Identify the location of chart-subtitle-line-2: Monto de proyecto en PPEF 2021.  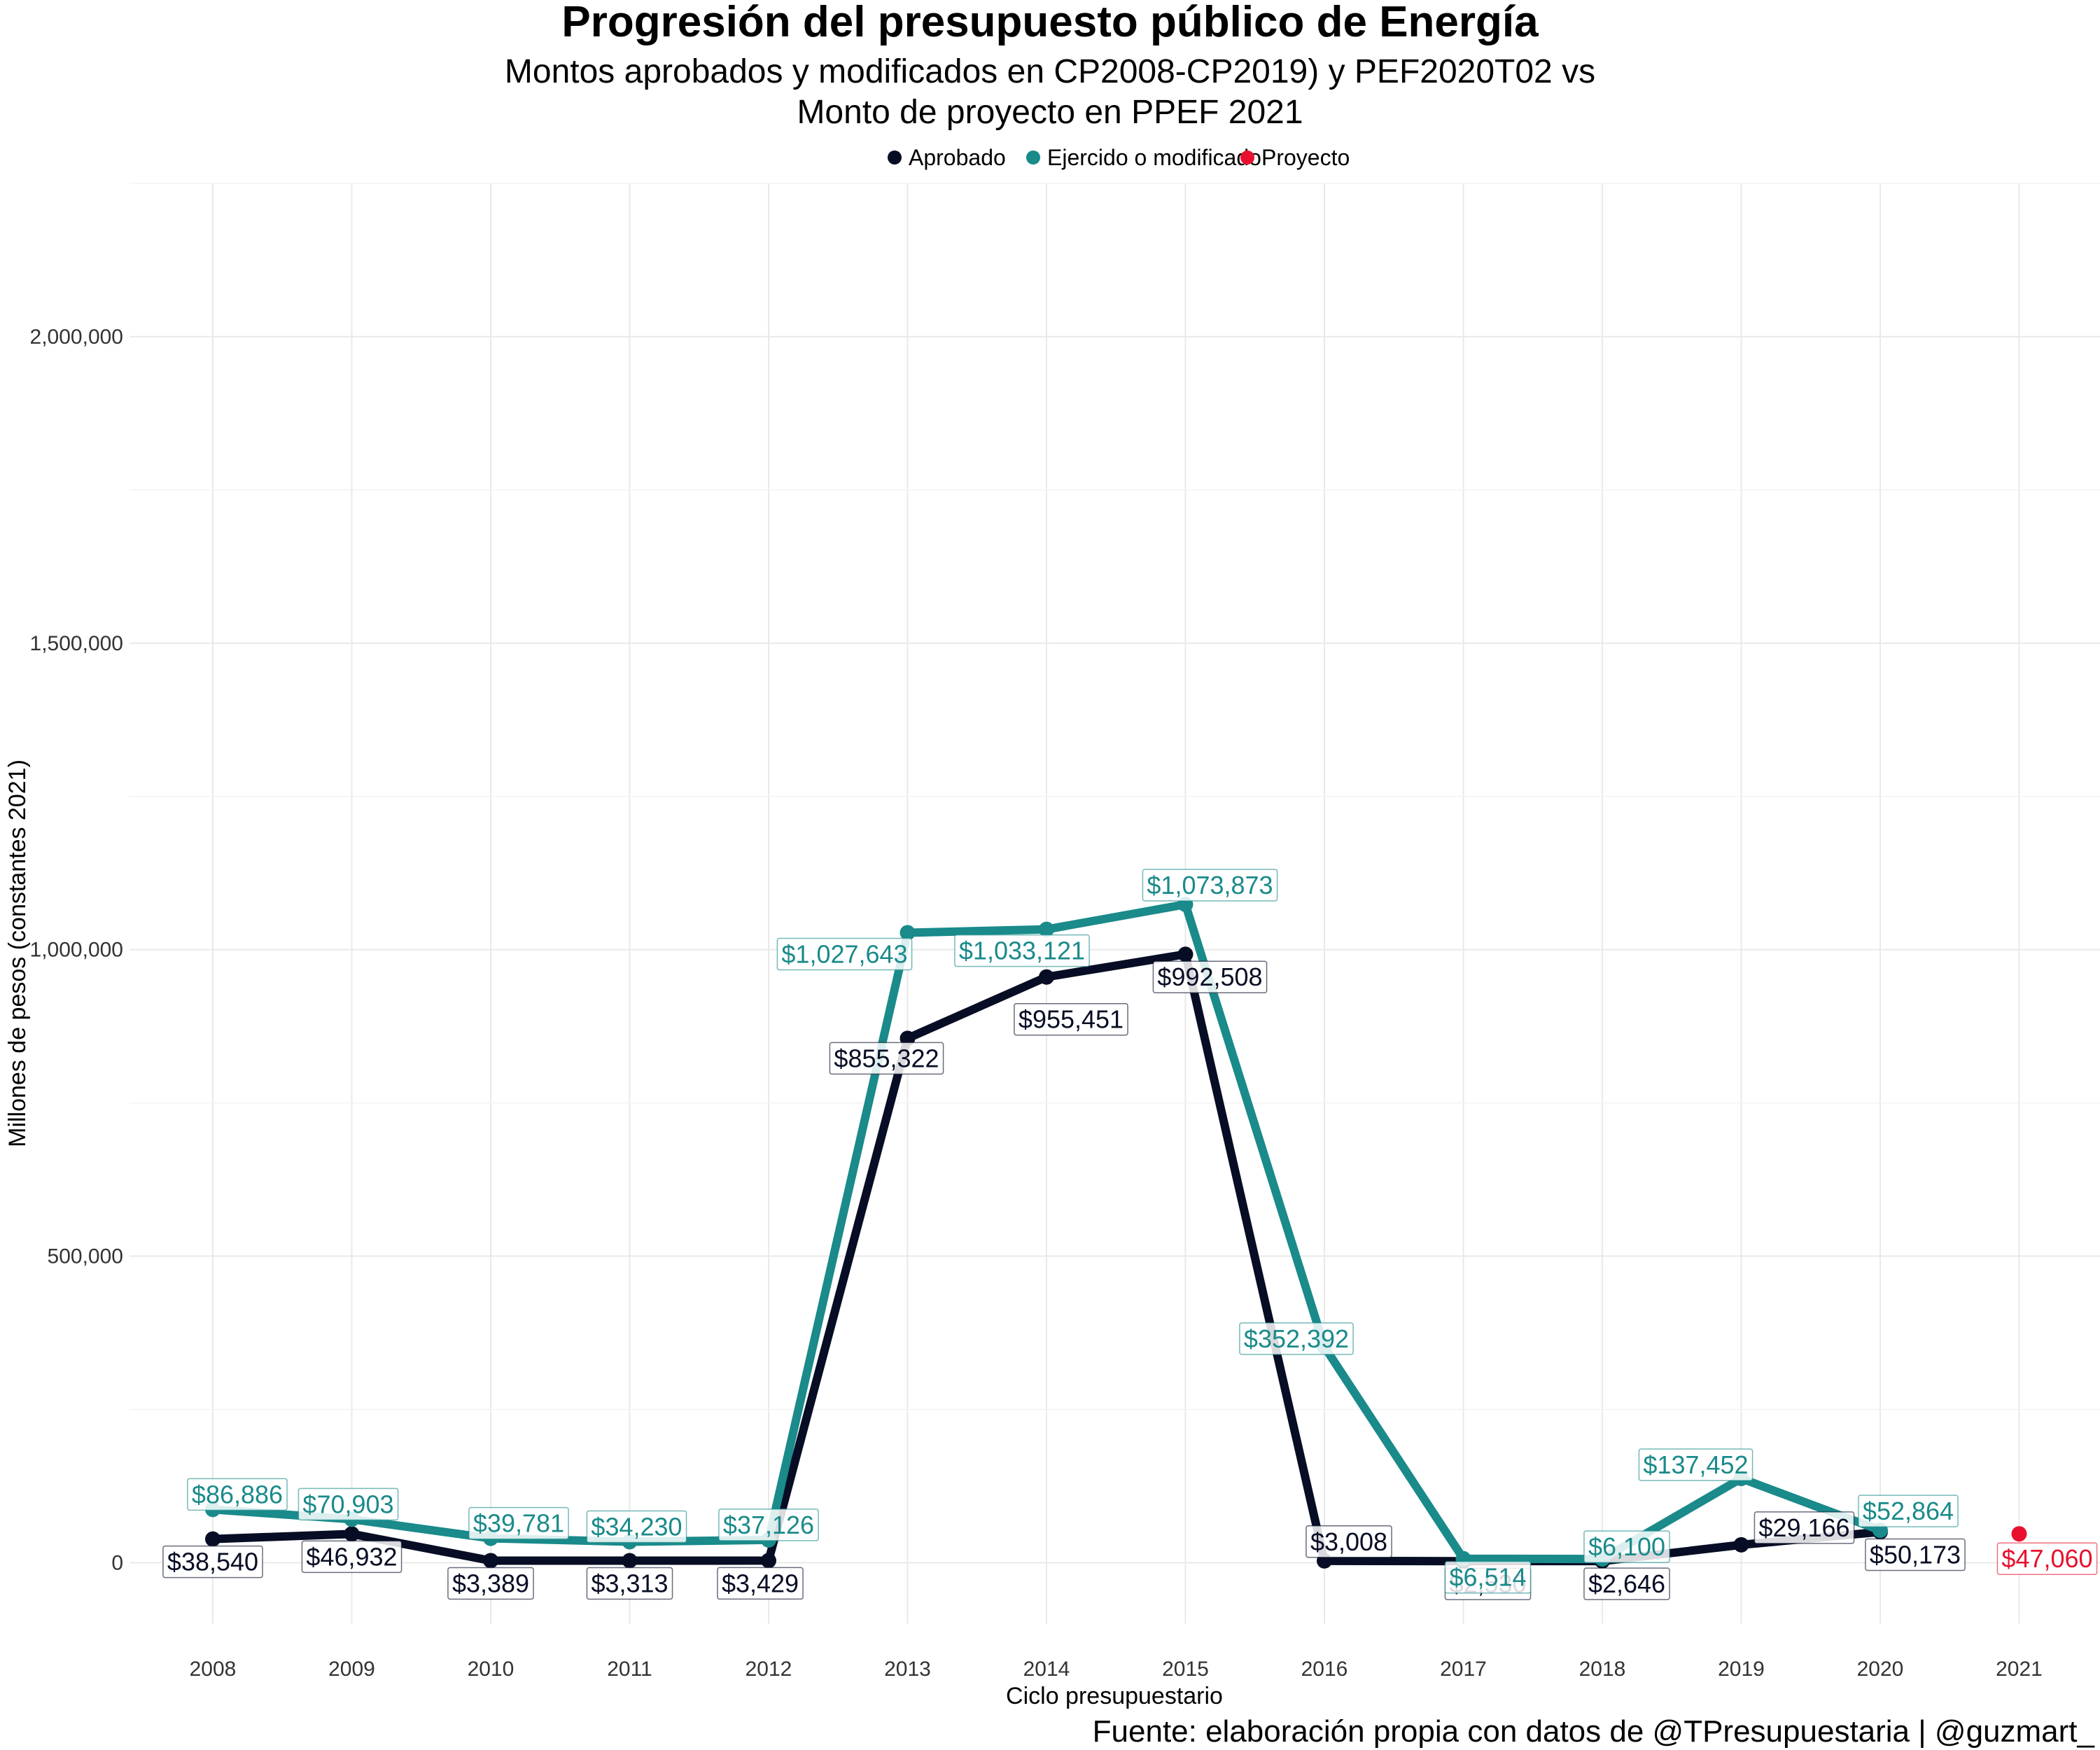
(1050, 112).